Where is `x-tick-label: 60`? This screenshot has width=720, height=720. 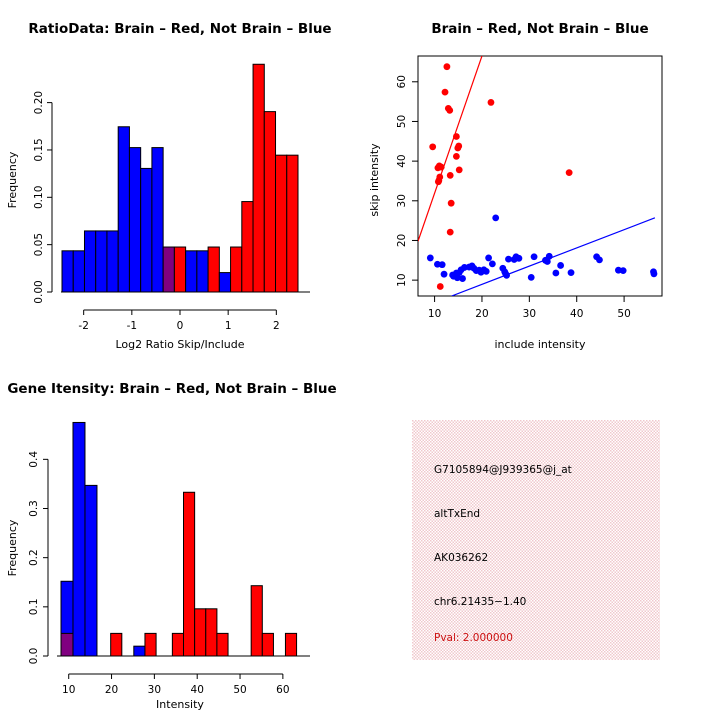 x-tick-label: 60 is located at coordinates (282, 690).